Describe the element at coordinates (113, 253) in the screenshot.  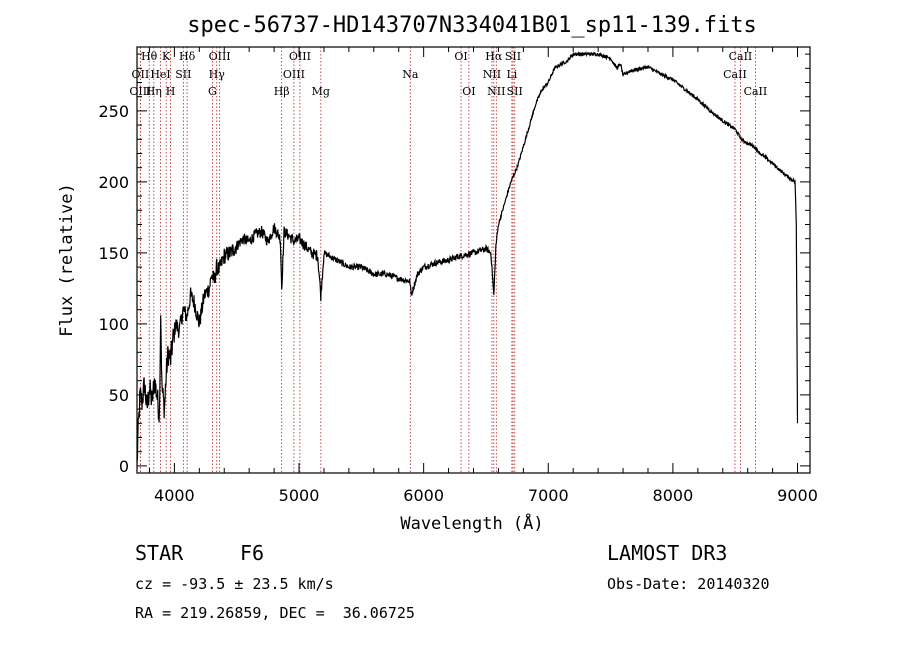
I see `y-tick-label: 150` at that location.